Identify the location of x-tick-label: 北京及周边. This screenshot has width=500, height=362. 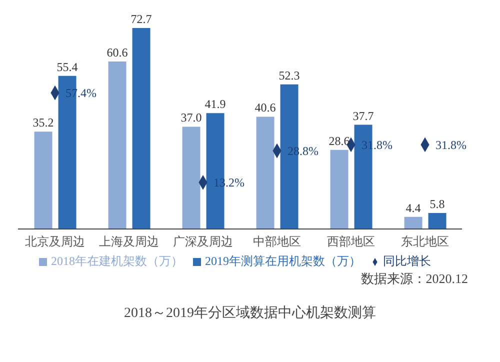
(55, 241).